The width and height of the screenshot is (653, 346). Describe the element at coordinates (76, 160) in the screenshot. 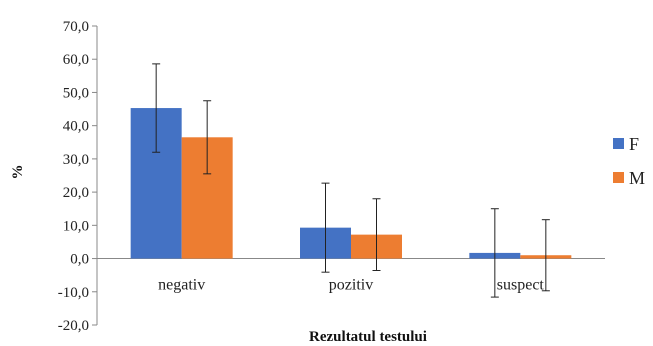

I see `y-tick-label: 30,0` at that location.